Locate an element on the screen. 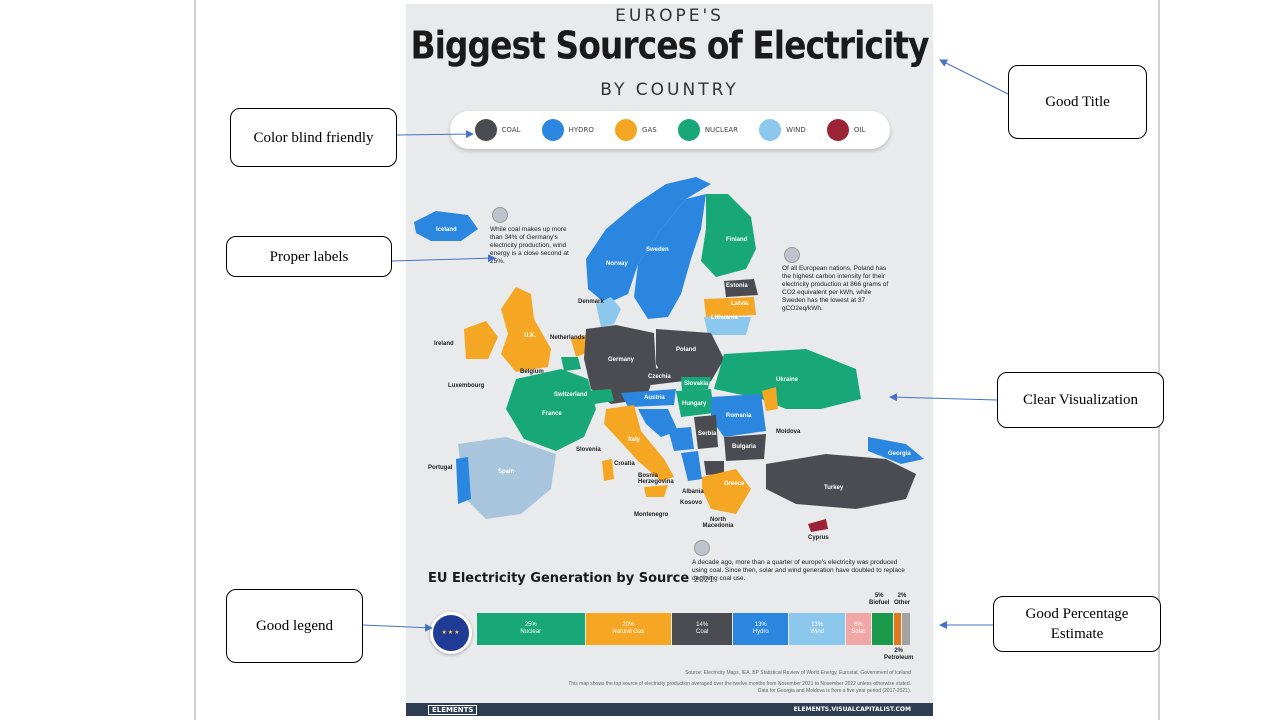  country-denmark is located at coordinates (608, 312).